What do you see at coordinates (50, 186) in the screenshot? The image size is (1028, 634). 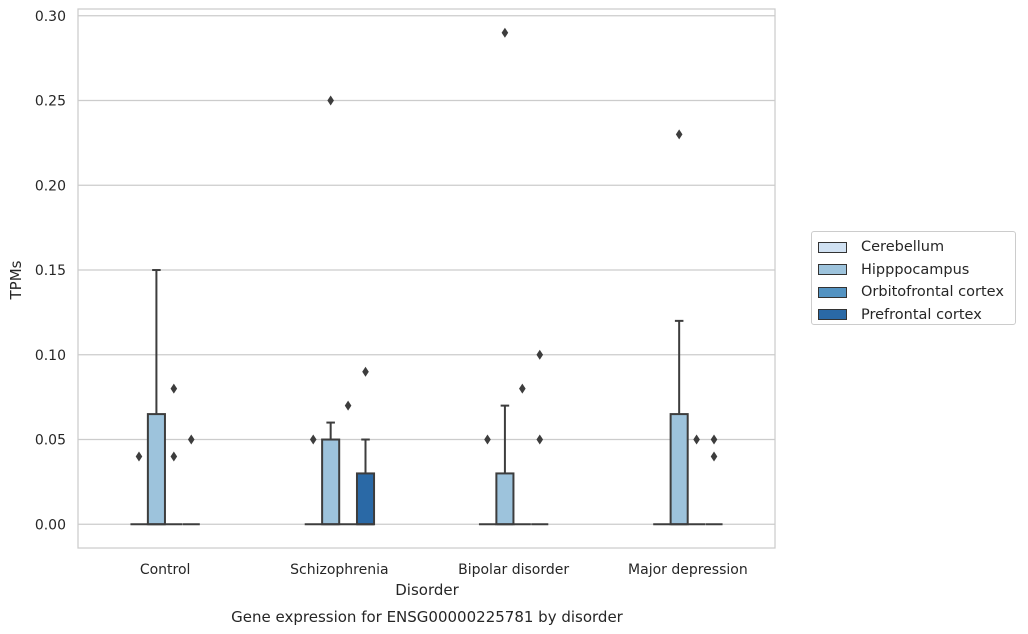 I see `y-tick-label: 0.20` at bounding box center [50, 186].